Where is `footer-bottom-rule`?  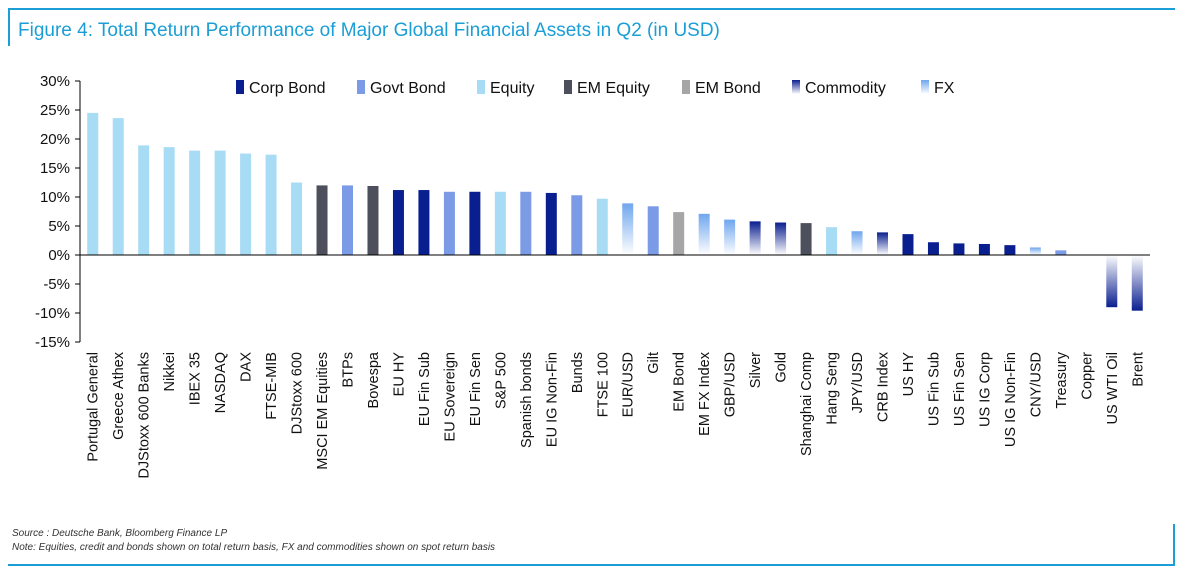
footer-bottom-rule is located at coordinates (591, 565).